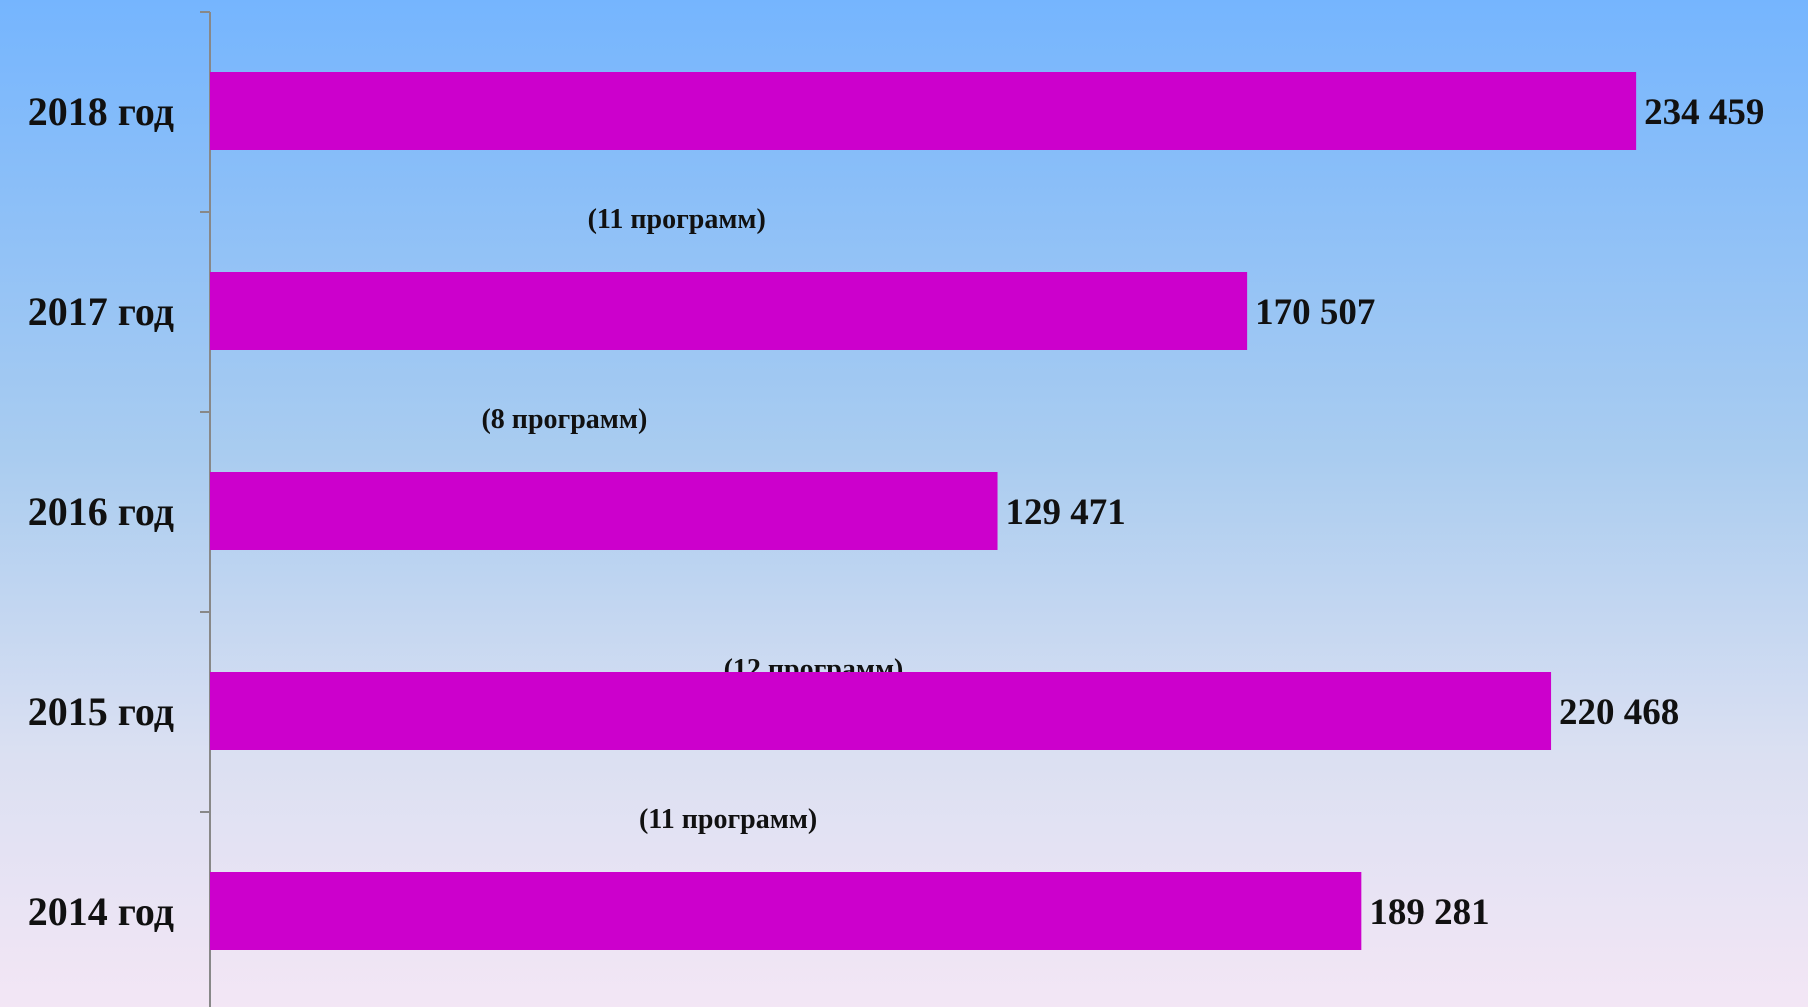  Describe the element at coordinates (564, 419) in the screenshot. I see `annotation-label: (8 программ)` at that location.